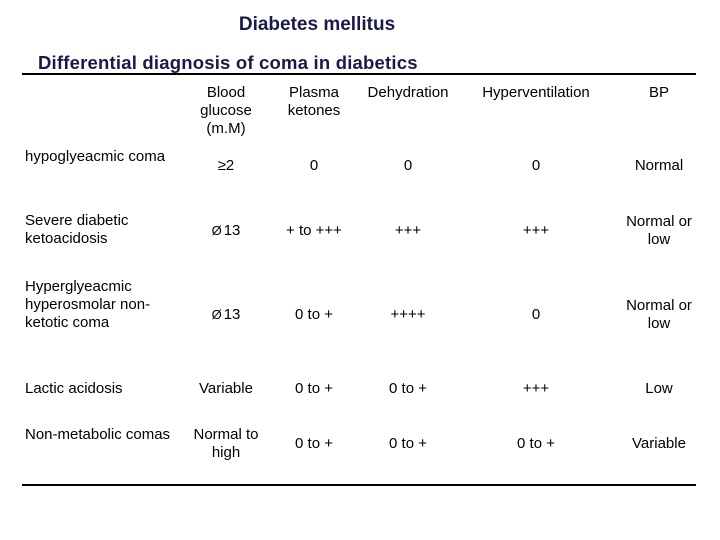 The image size is (720, 540). I want to click on row-label-hypoglycaemic-coma: hypoglyeacmic coma, so click(95, 156).